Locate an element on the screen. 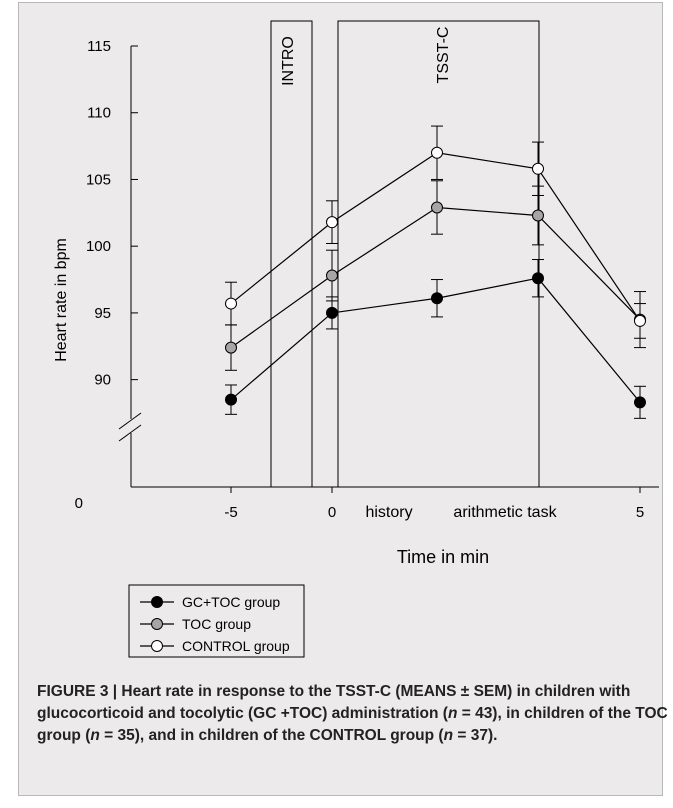 The height and width of the screenshot is (808, 673). legend-label: TOC group is located at coordinates (216, 624).